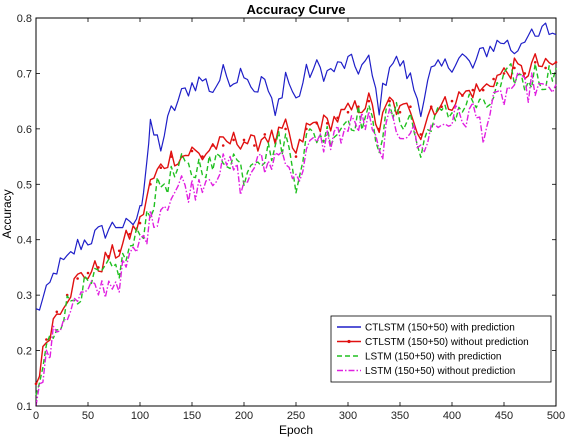  What do you see at coordinates (24, 185) in the screenshot?
I see `y-tick-label: 0.5` at bounding box center [24, 185].